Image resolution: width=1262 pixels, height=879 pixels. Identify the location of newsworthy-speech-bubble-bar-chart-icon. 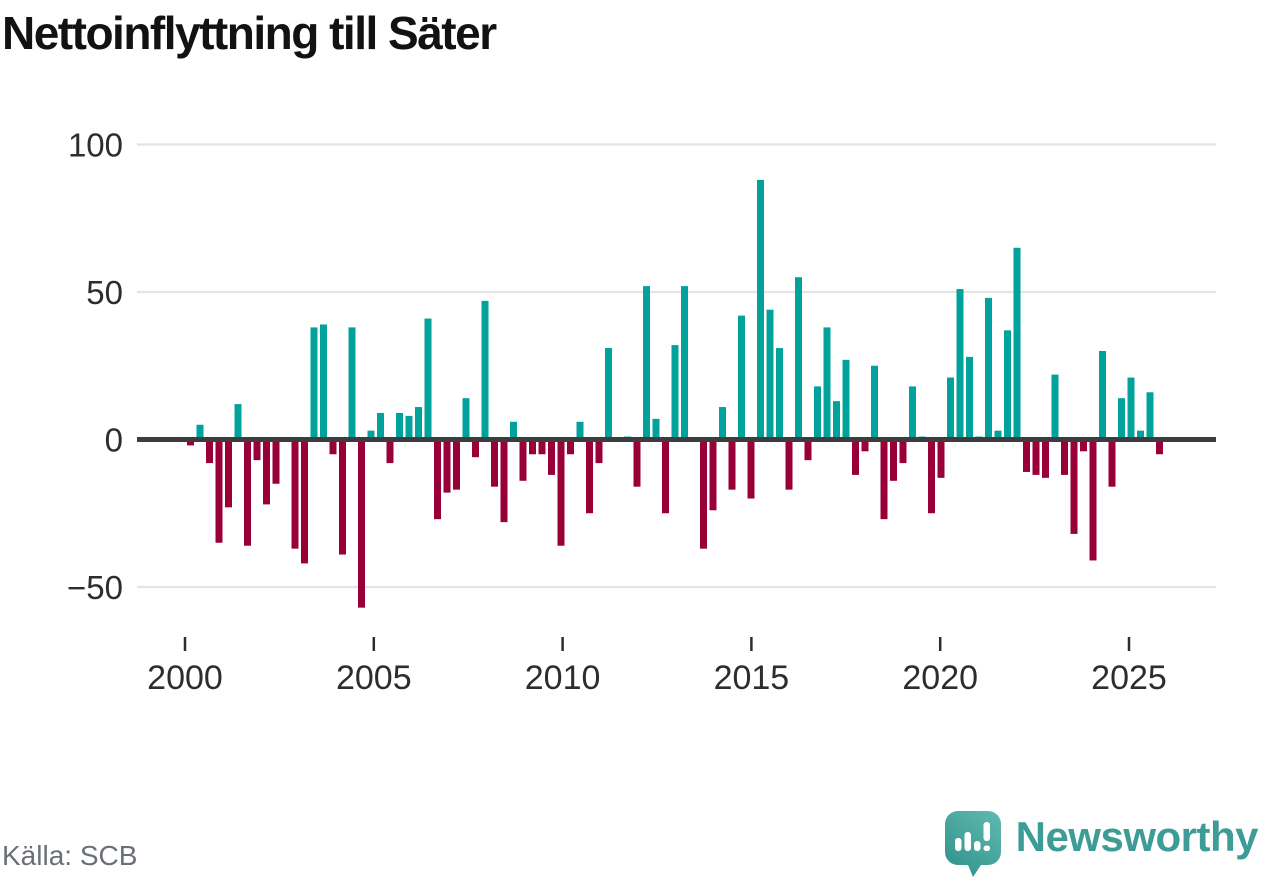
(972, 844).